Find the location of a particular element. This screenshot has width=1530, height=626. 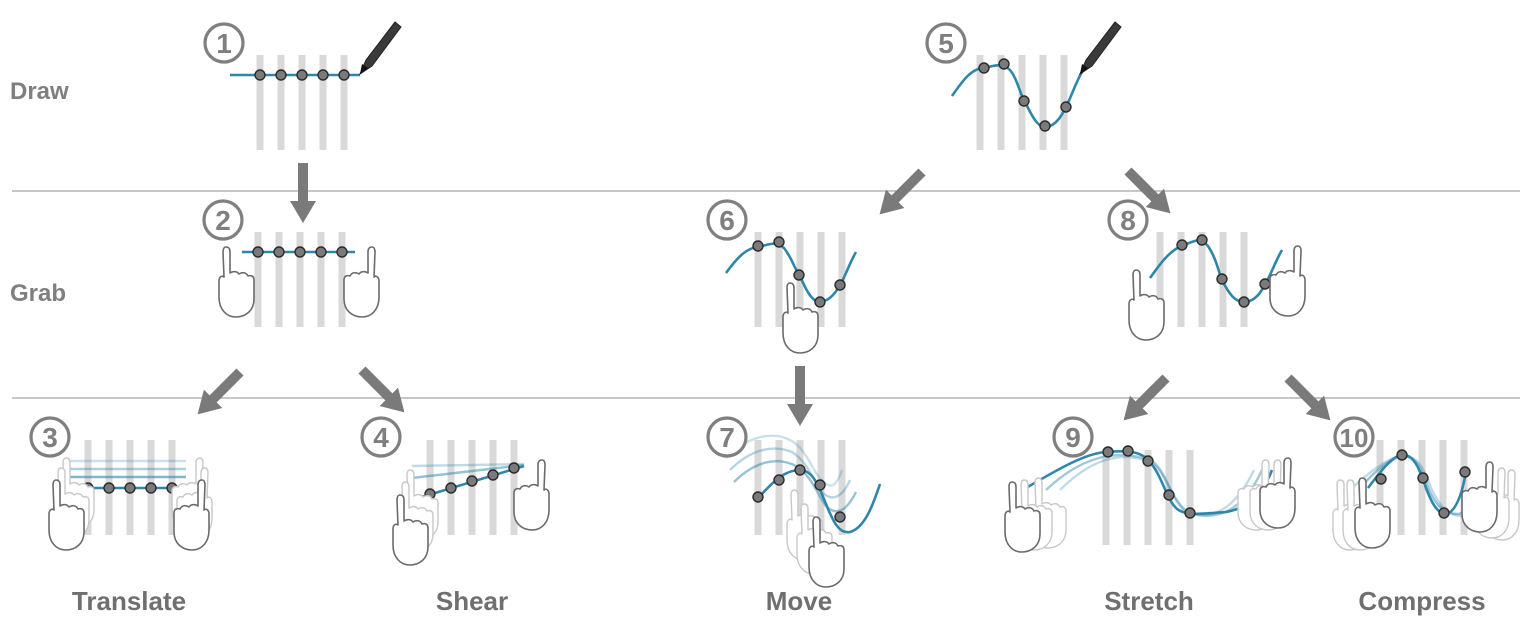

step-badge-4: 4 is located at coordinates (381, 437).